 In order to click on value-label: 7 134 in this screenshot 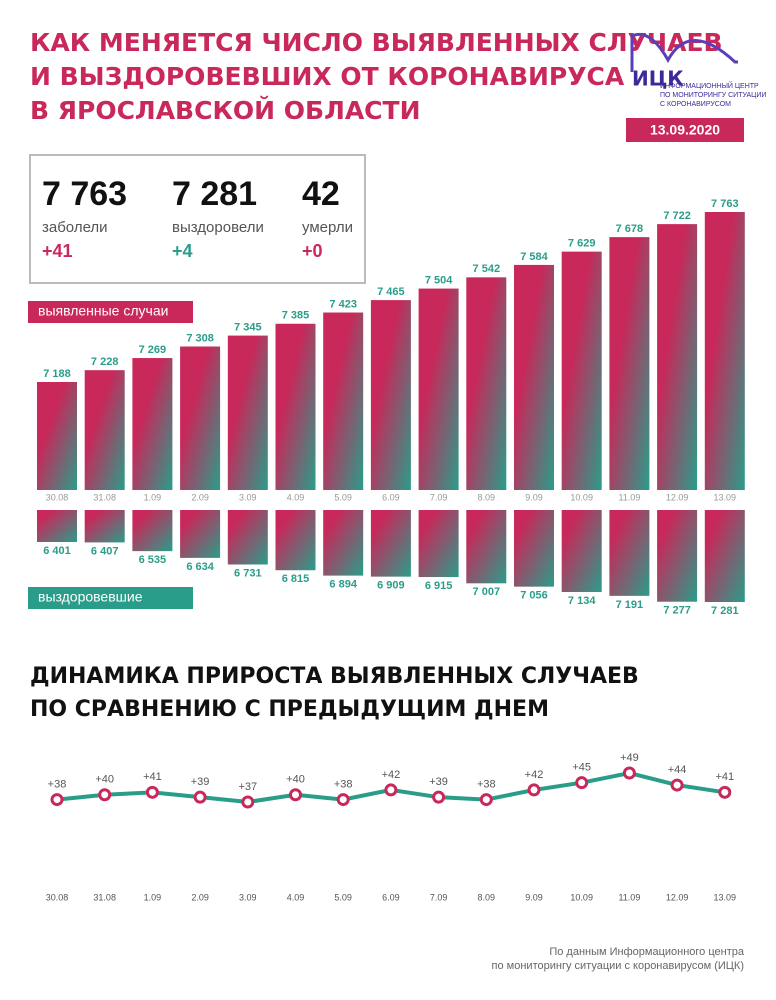, I will do `click(582, 601)`.